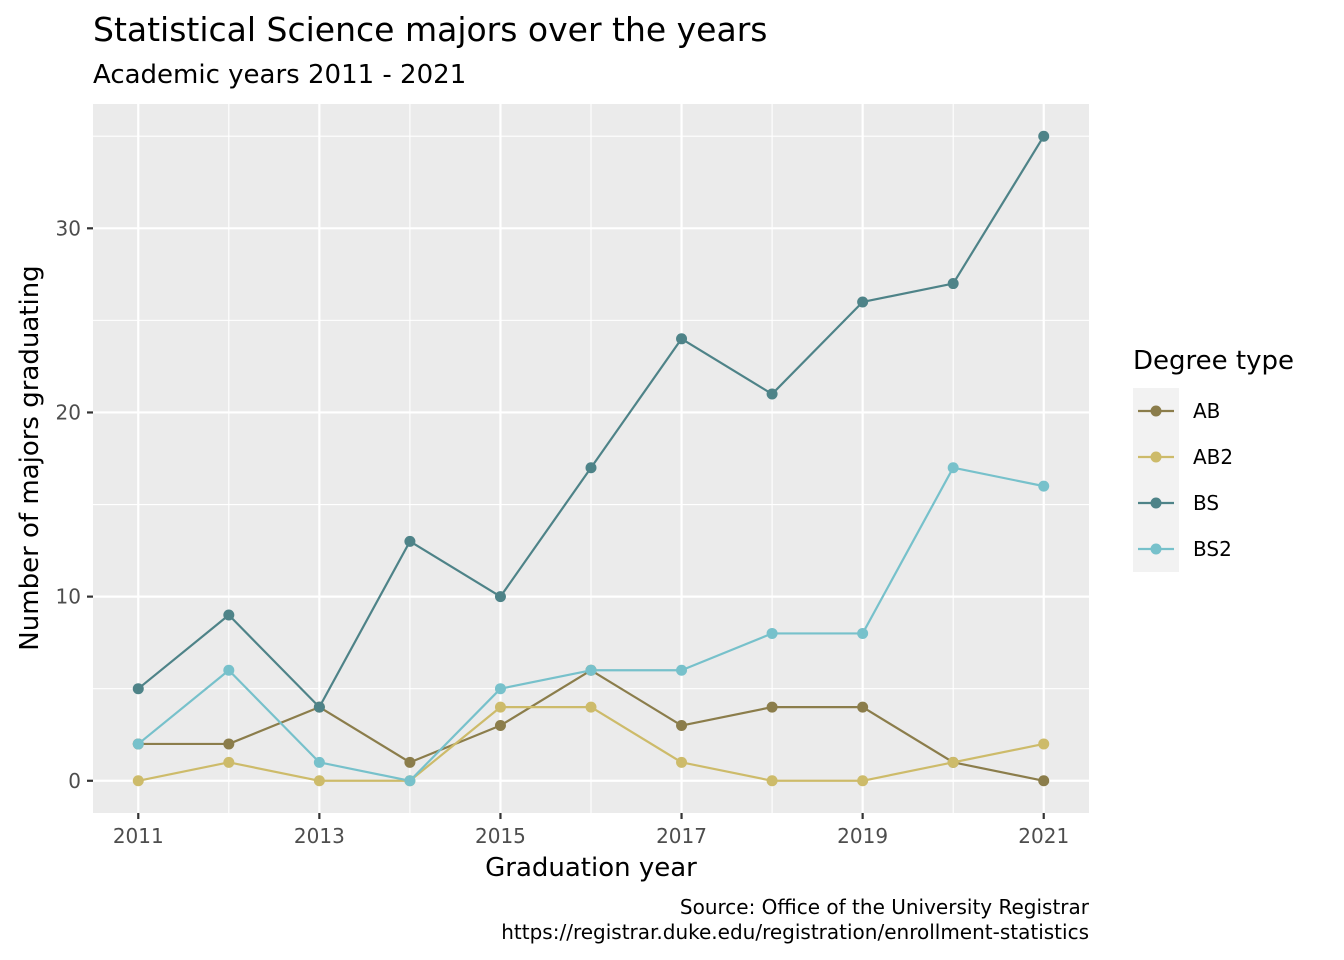  I want to click on legend-label: AB2, so click(1213, 457).